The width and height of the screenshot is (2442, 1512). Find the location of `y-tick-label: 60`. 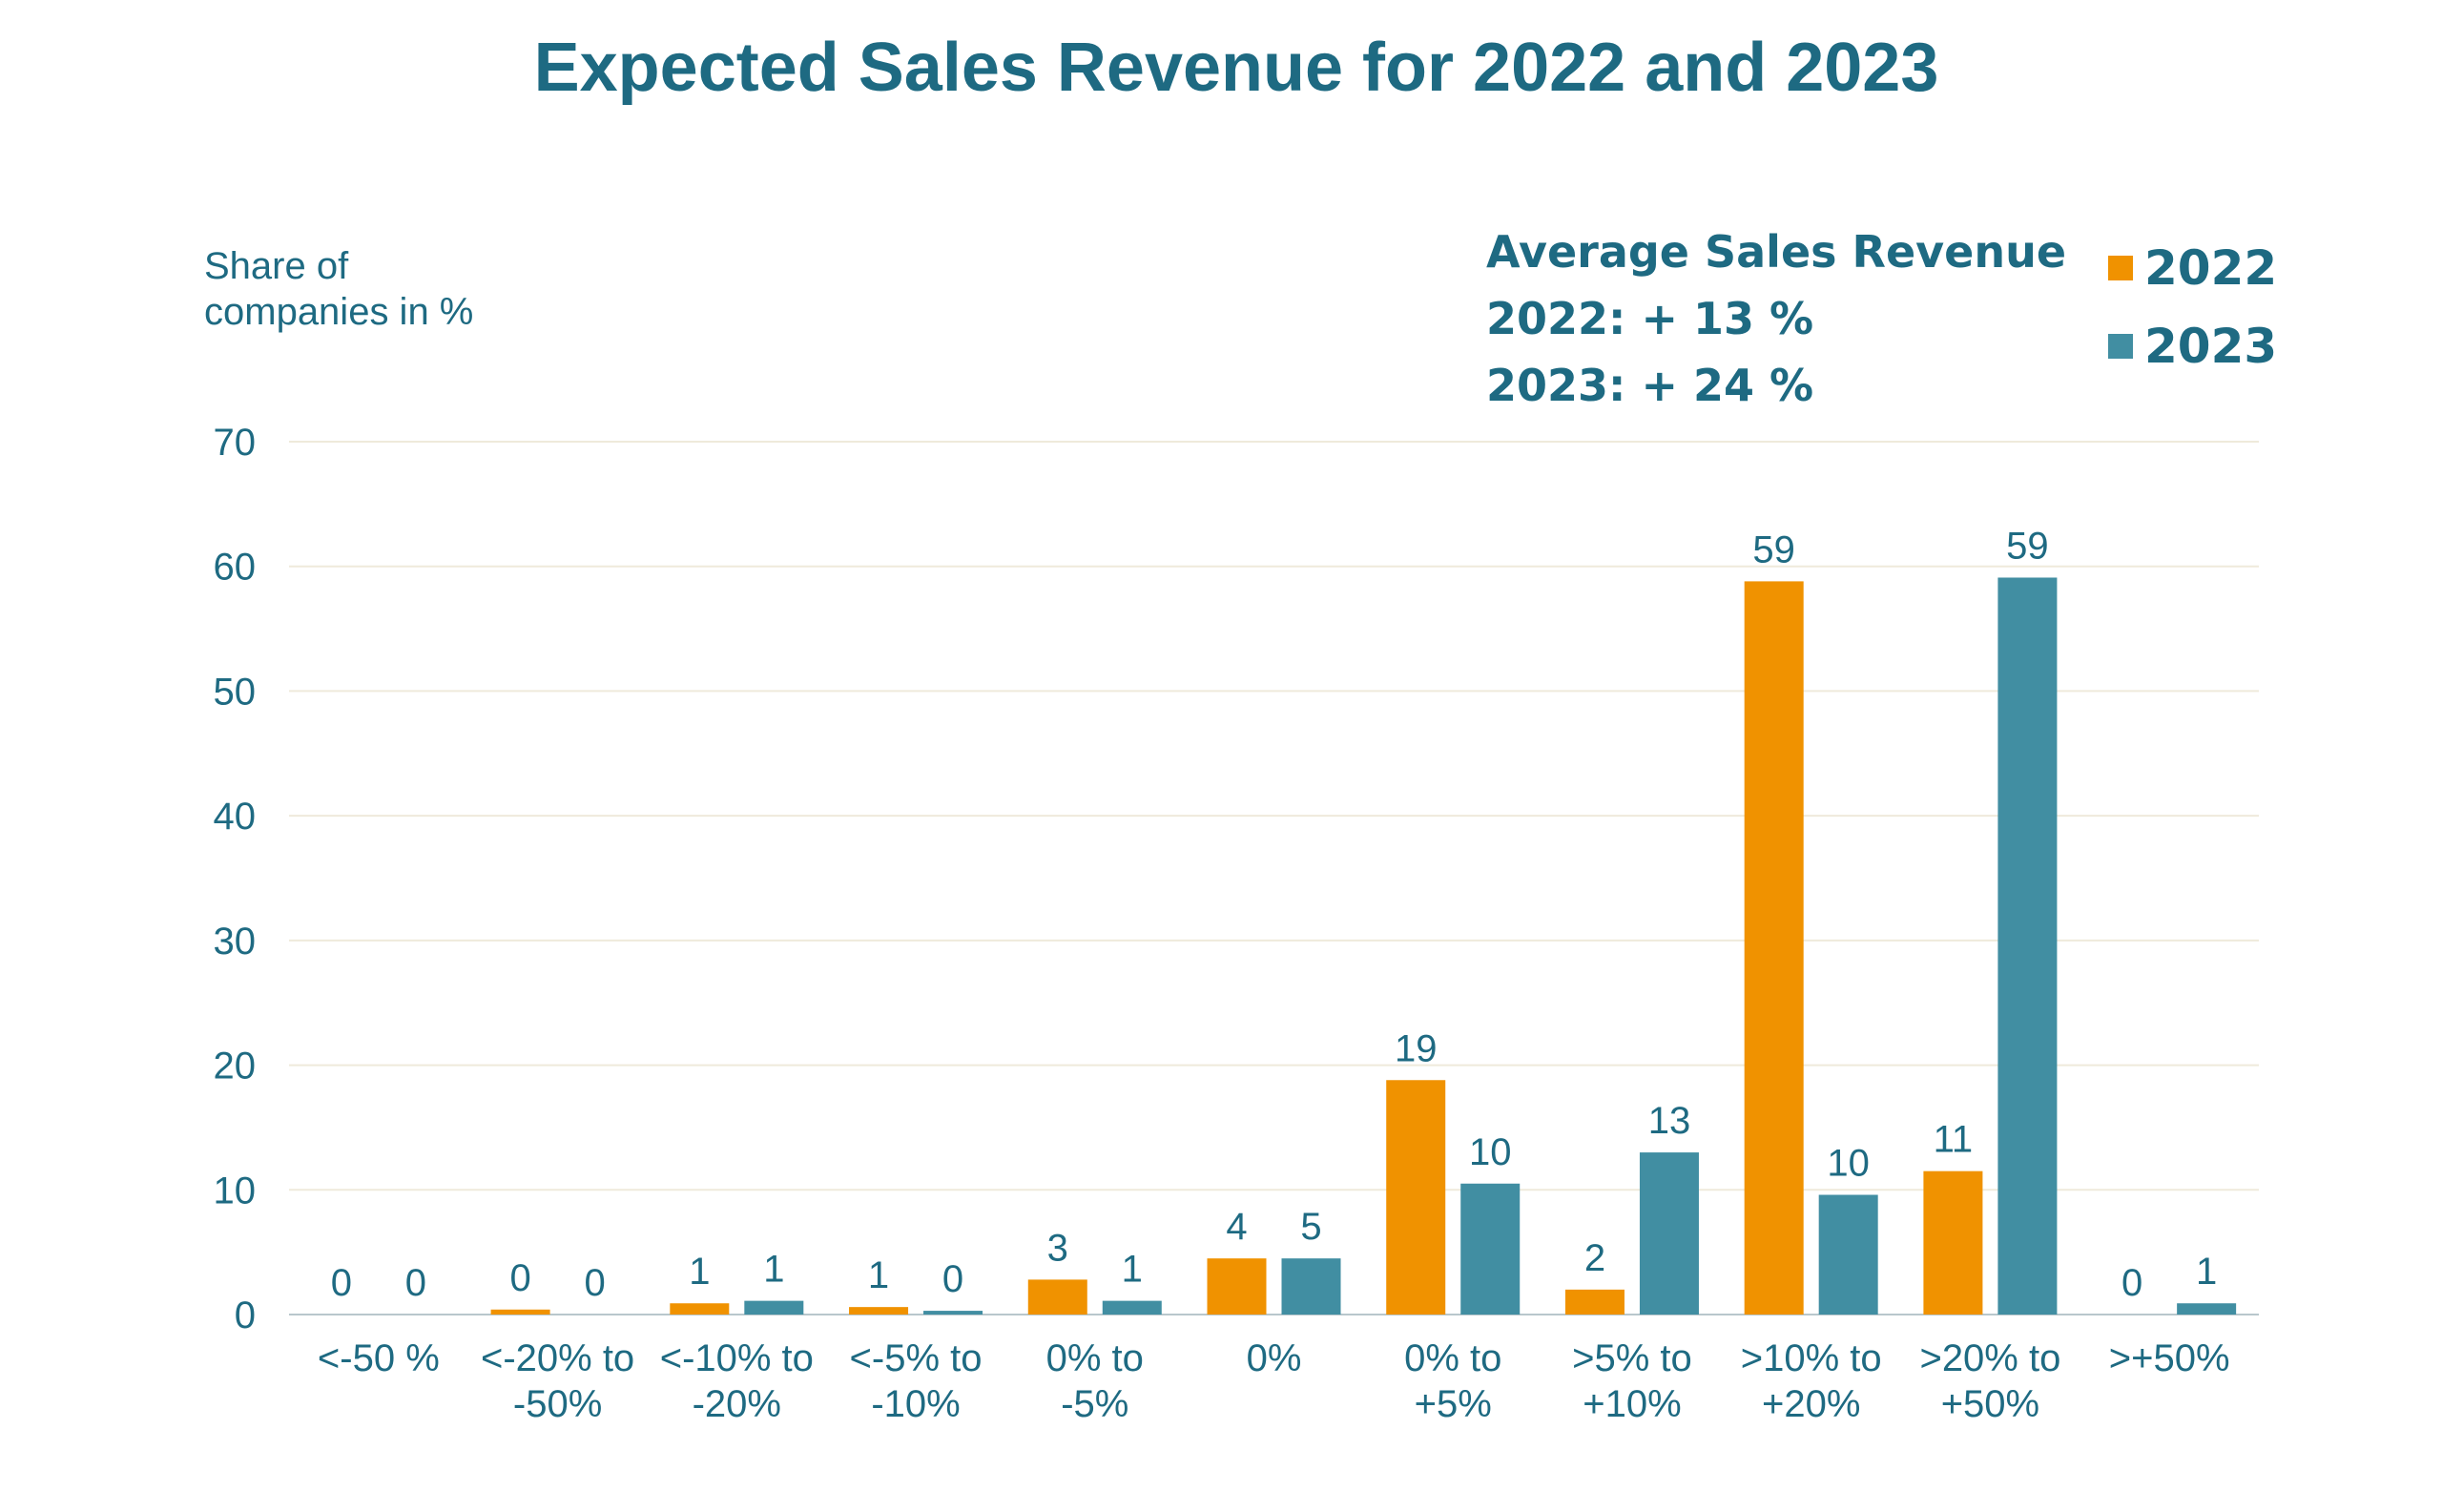

y-tick-label: 60 is located at coordinates (235, 568).